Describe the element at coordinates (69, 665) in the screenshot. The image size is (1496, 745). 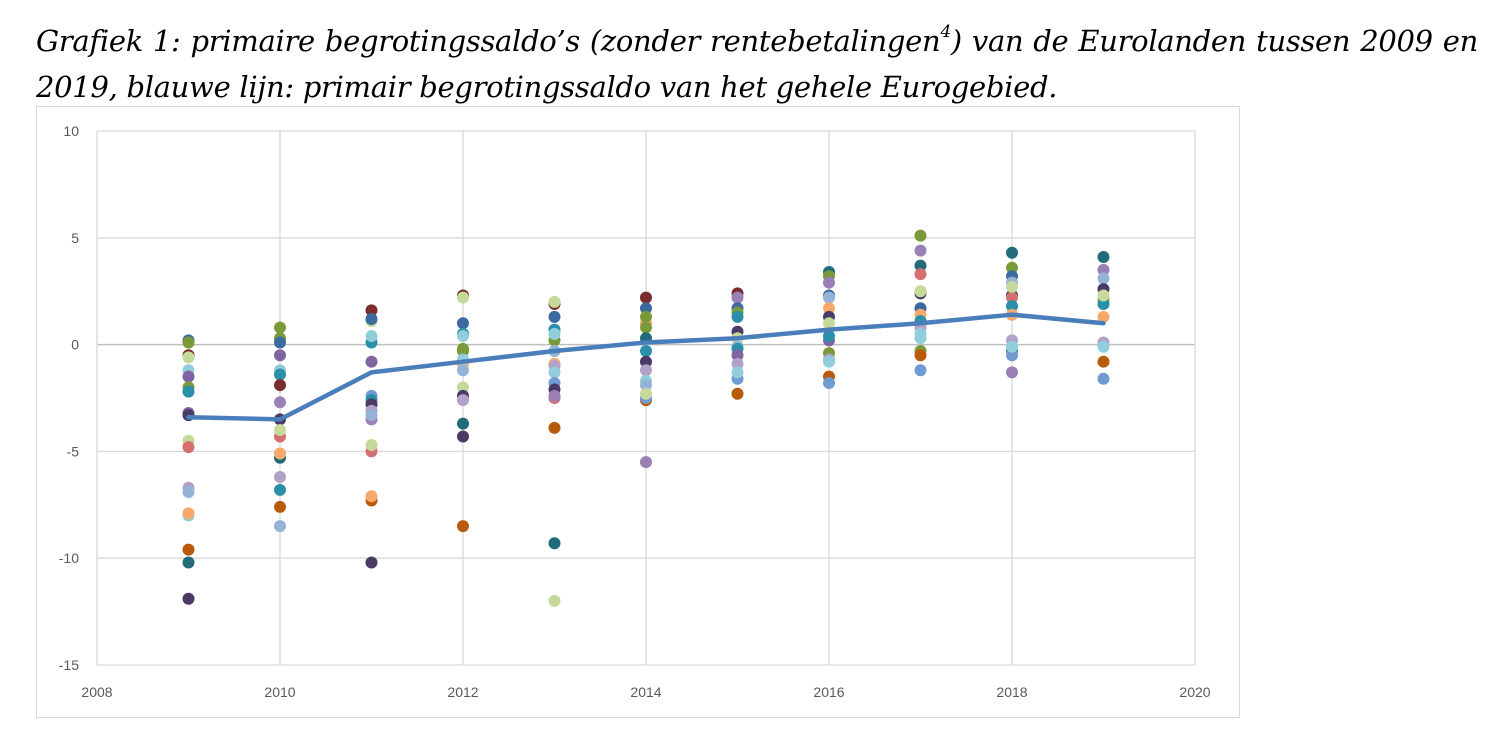
I see `y-tick-label: -15` at that location.